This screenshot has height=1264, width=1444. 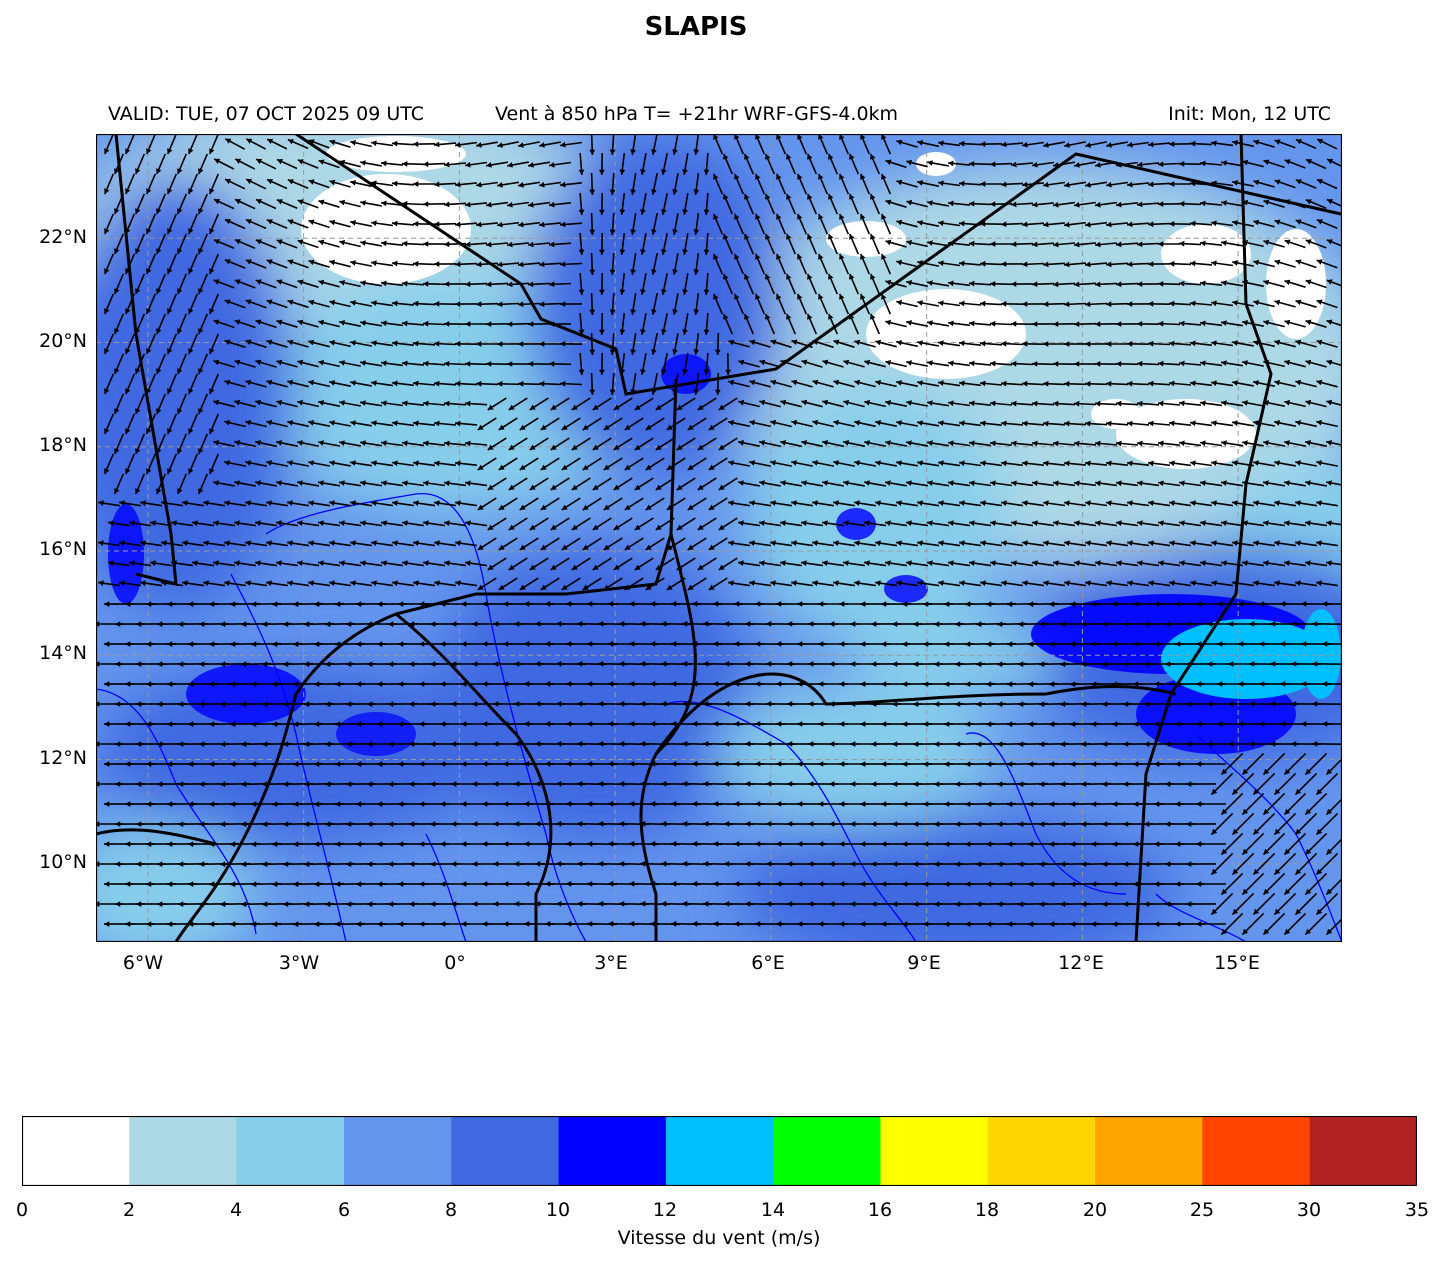 I want to click on colorbar-tick: 4, so click(x=236, y=1210).